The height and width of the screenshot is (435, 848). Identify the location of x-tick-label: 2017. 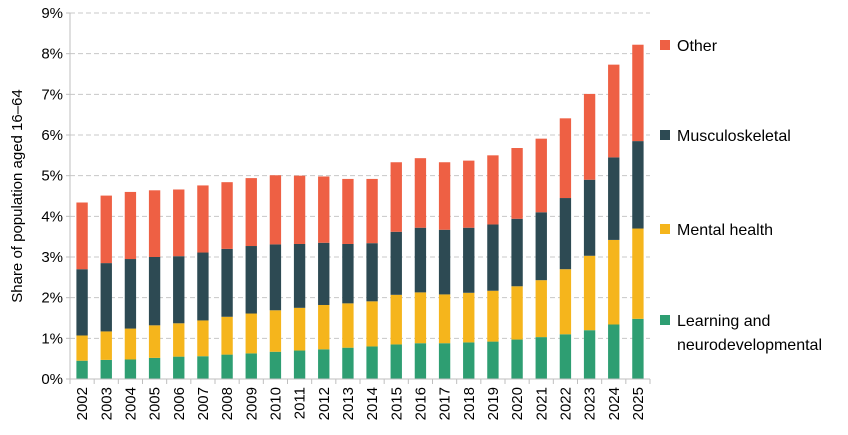
(445, 403).